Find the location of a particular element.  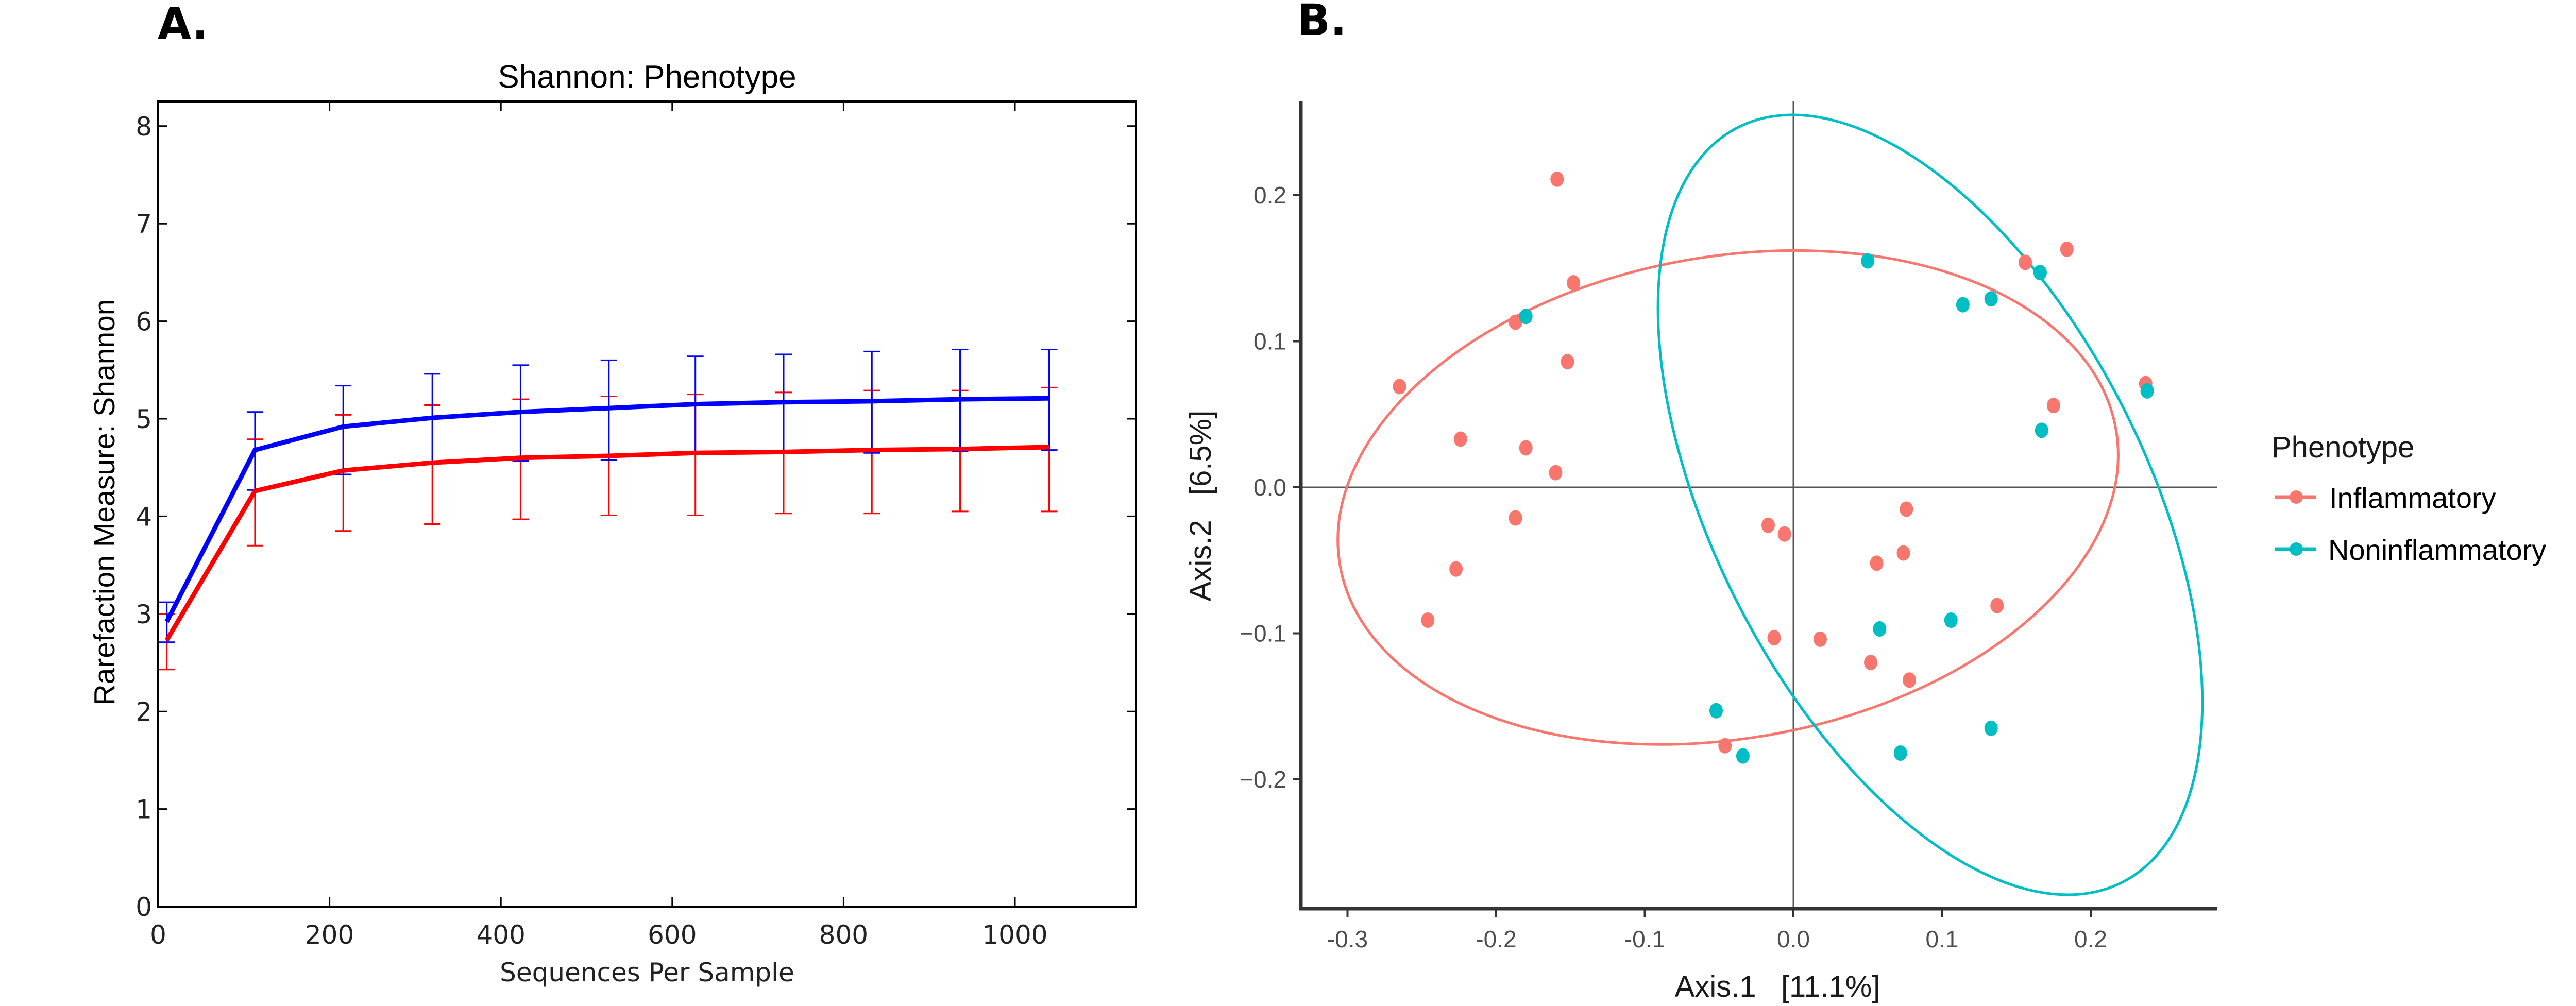

x-tick-label: -0.2 is located at coordinates (1496, 939).